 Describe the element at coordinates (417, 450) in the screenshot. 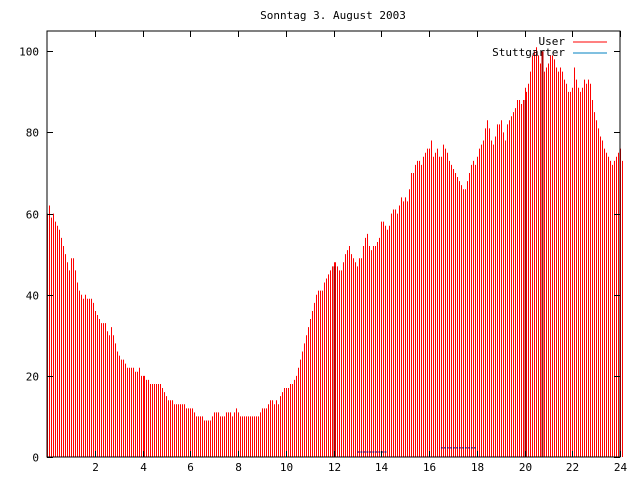

I see `stuttgarter-series` at that location.